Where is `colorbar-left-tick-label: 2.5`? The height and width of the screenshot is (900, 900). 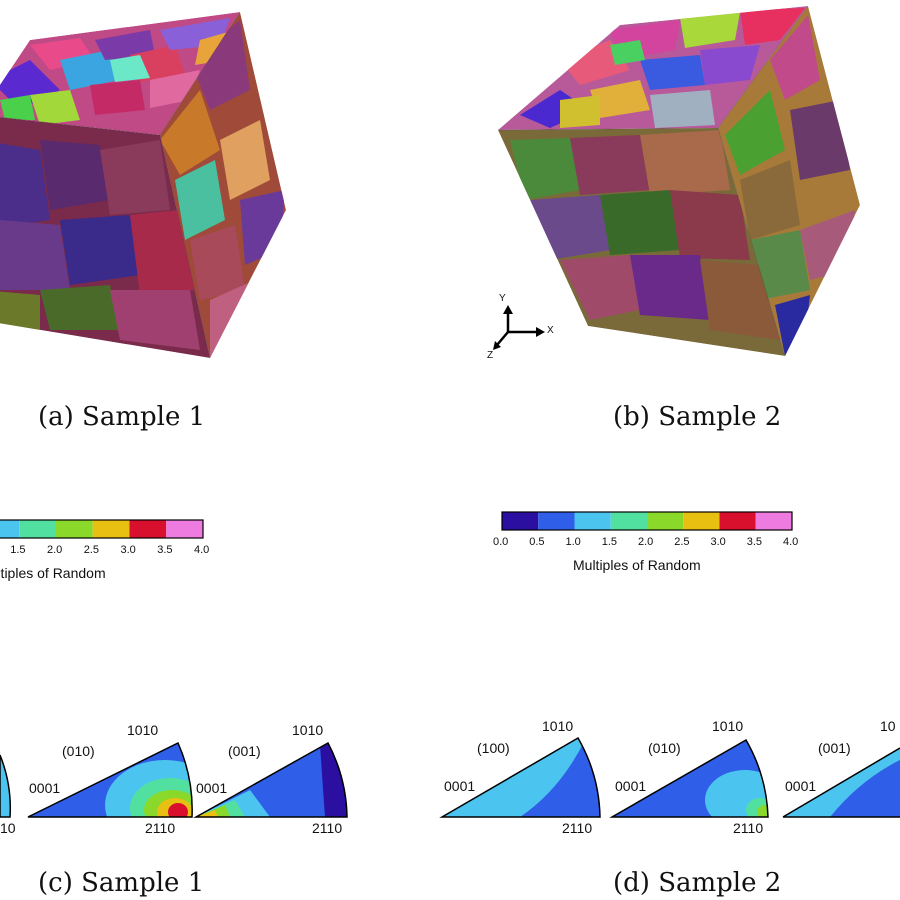 colorbar-left-tick-label: 2.5 is located at coordinates (91, 550).